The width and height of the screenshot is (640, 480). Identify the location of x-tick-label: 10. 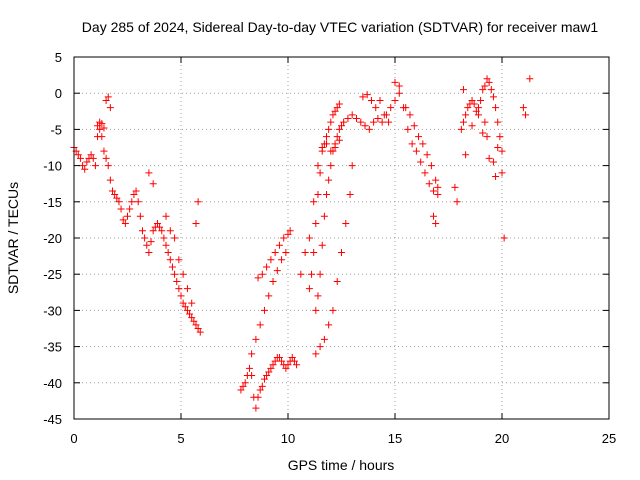
(288, 438).